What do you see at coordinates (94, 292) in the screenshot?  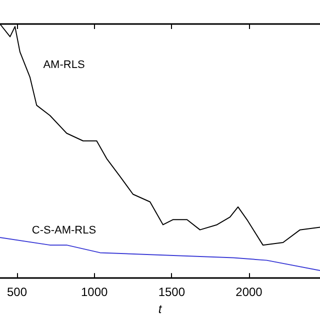 I see `x-tick-label: 1000` at bounding box center [94, 292].